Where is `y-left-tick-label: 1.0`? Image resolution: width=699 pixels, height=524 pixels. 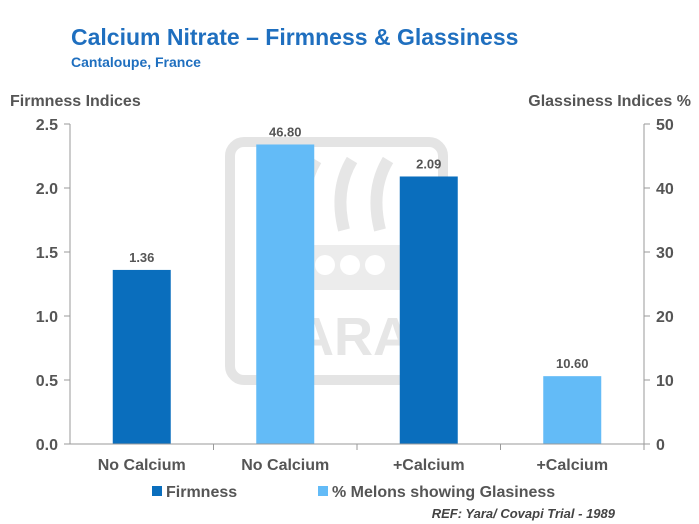 y-left-tick-label: 1.0 is located at coordinates (47, 317).